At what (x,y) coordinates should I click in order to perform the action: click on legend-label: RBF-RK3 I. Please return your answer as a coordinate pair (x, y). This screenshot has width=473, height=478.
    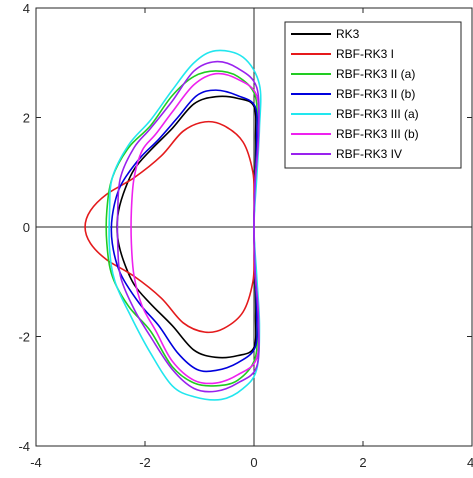
    Looking at the image, I should click on (365, 54).